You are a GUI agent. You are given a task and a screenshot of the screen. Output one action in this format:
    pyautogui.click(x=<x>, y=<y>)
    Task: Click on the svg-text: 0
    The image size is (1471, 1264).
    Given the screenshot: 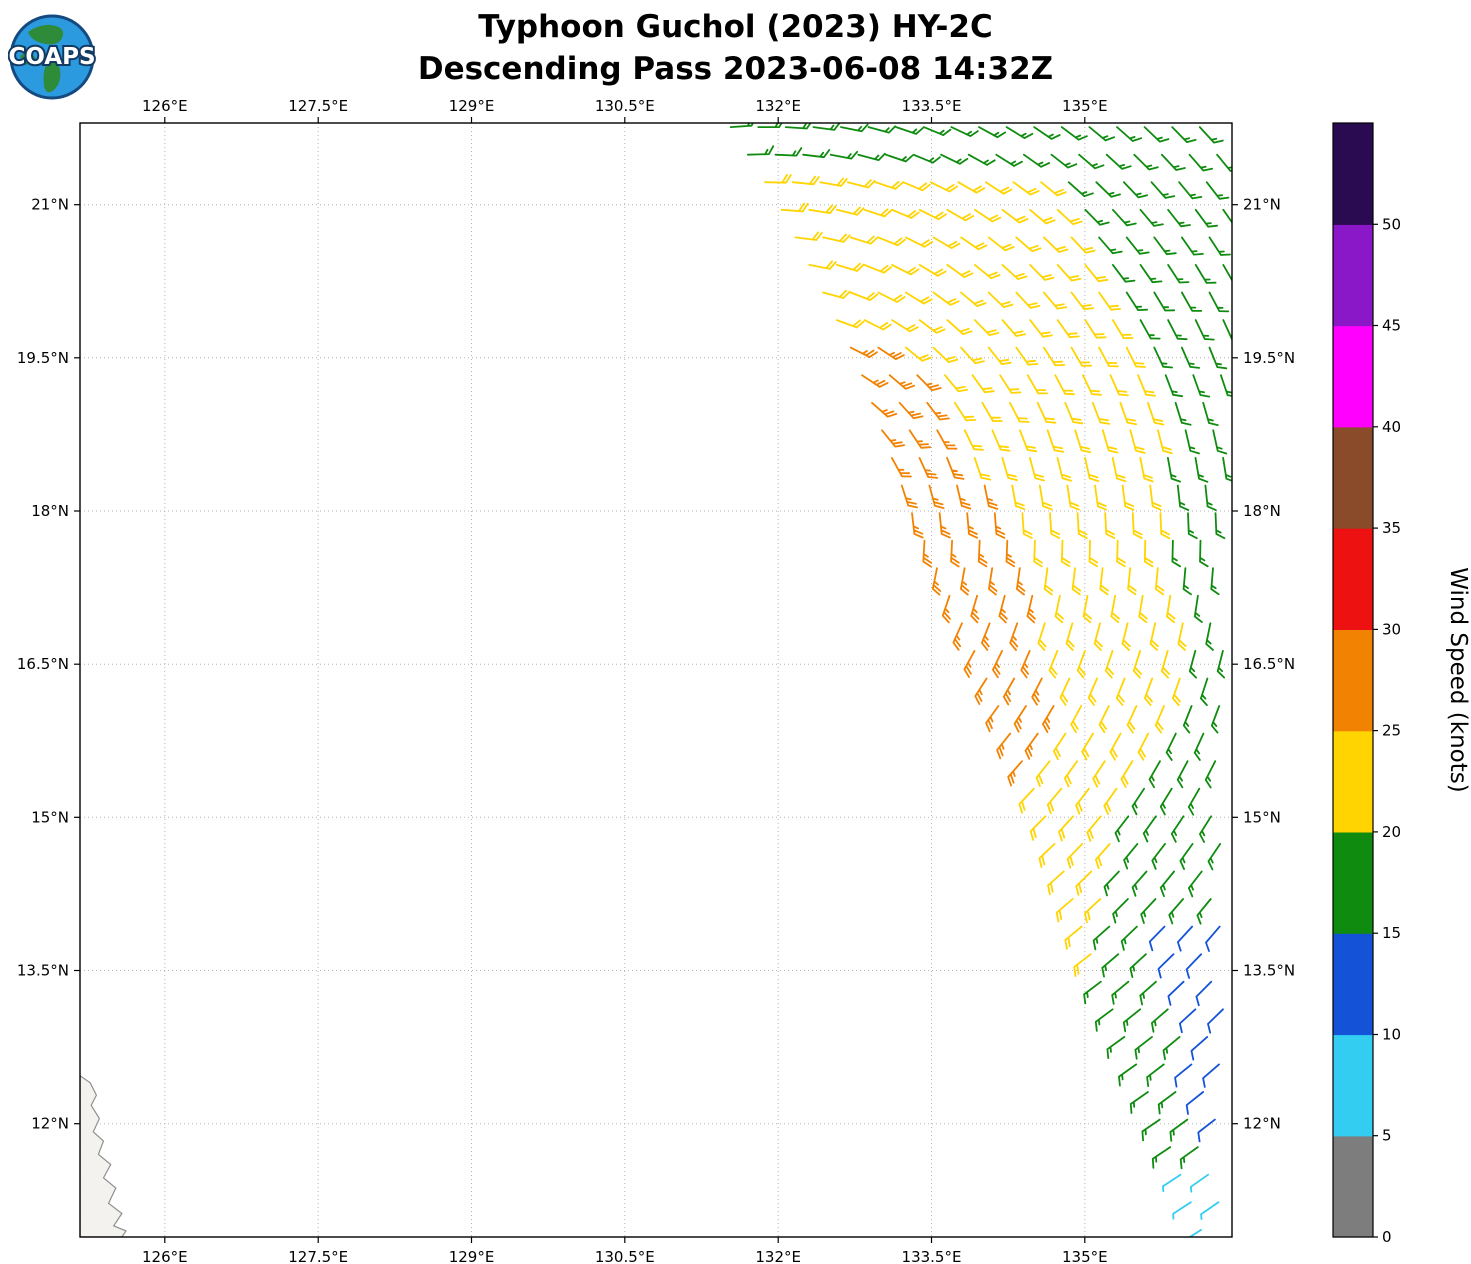 What is the action you would take?
    pyautogui.click(x=1387, y=1237)
    